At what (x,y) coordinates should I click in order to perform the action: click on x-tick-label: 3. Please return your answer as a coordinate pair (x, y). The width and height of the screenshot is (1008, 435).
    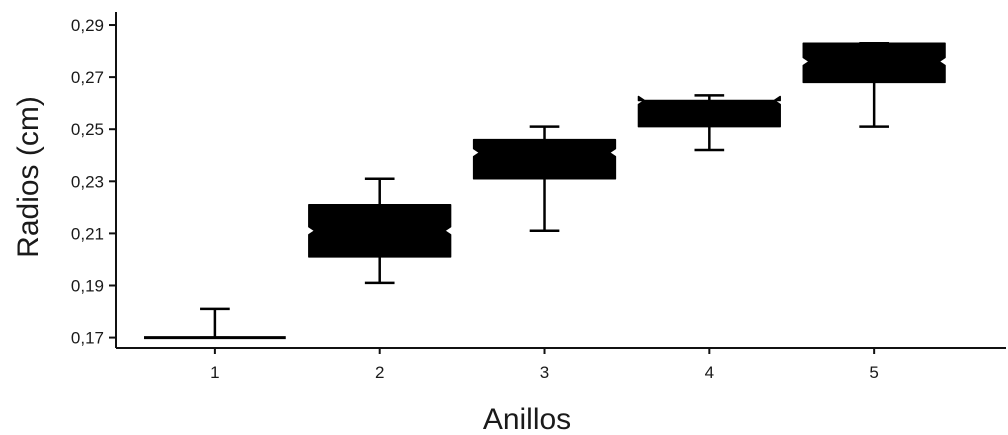
    Looking at the image, I should click on (544, 372).